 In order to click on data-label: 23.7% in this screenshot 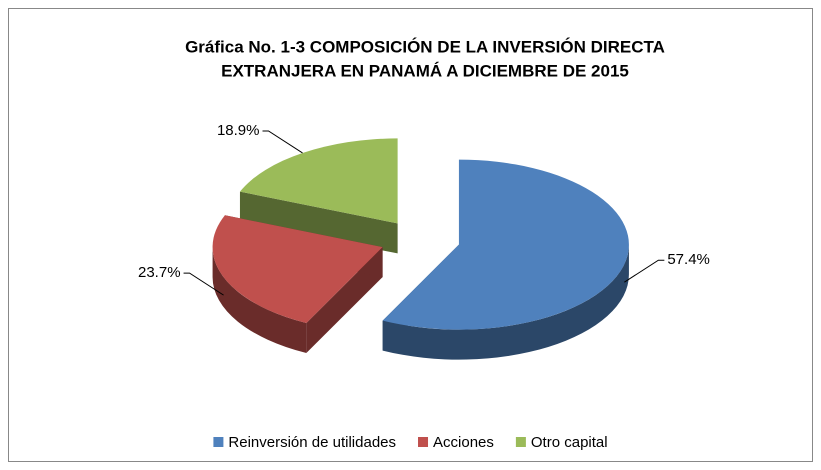, I will do `click(159, 272)`.